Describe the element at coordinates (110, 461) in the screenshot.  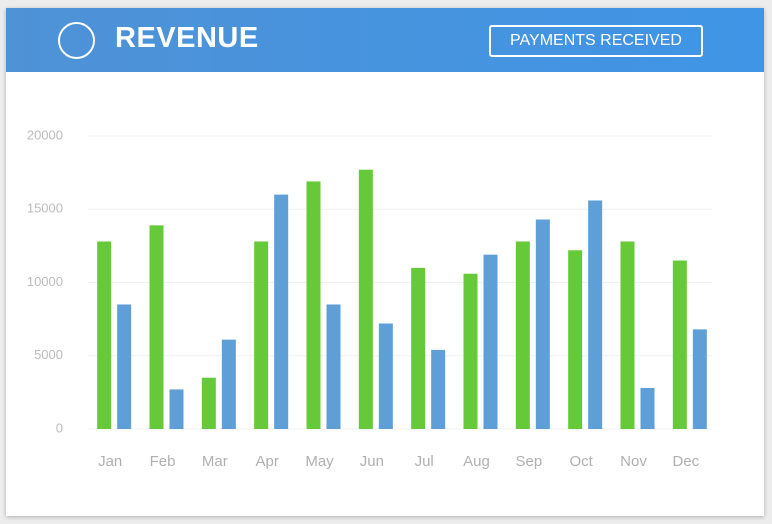
I see `x-tick-label: Jan` at that location.